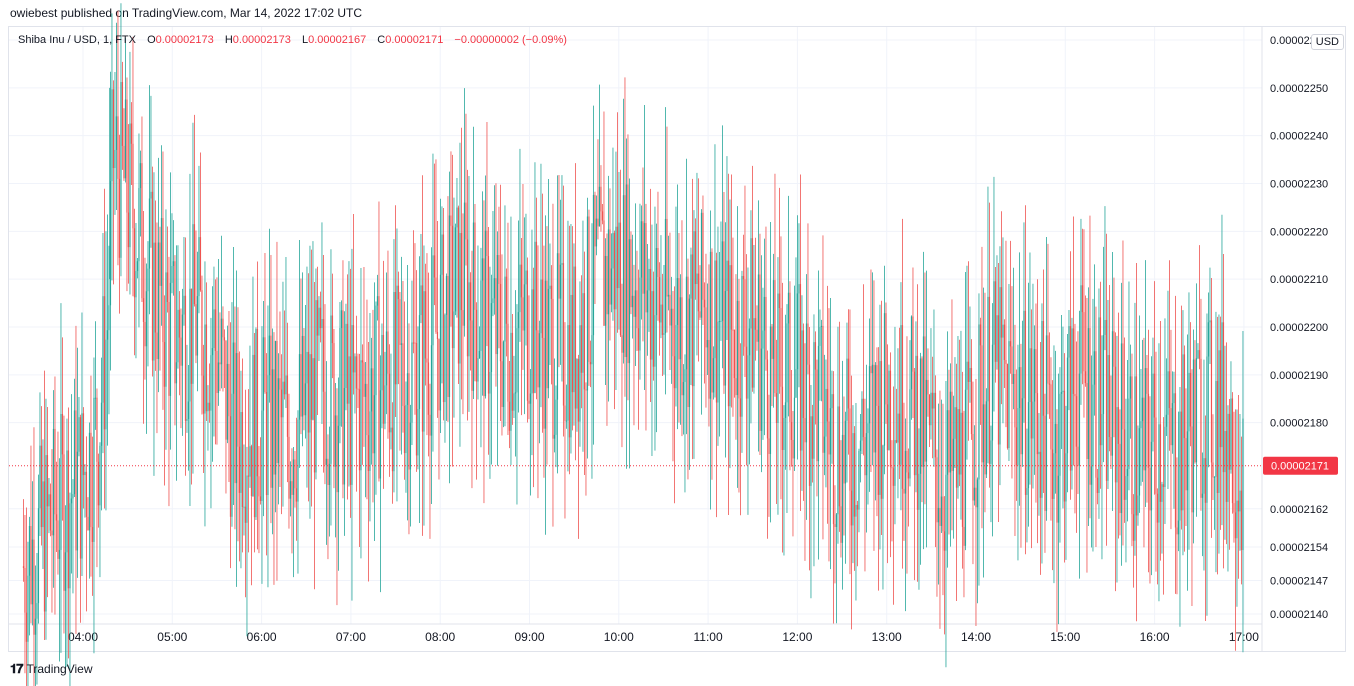 This screenshot has height=686, width=1354. Describe the element at coordinates (1327, 42) in the screenshot. I see `currency-badge: USD` at that location.